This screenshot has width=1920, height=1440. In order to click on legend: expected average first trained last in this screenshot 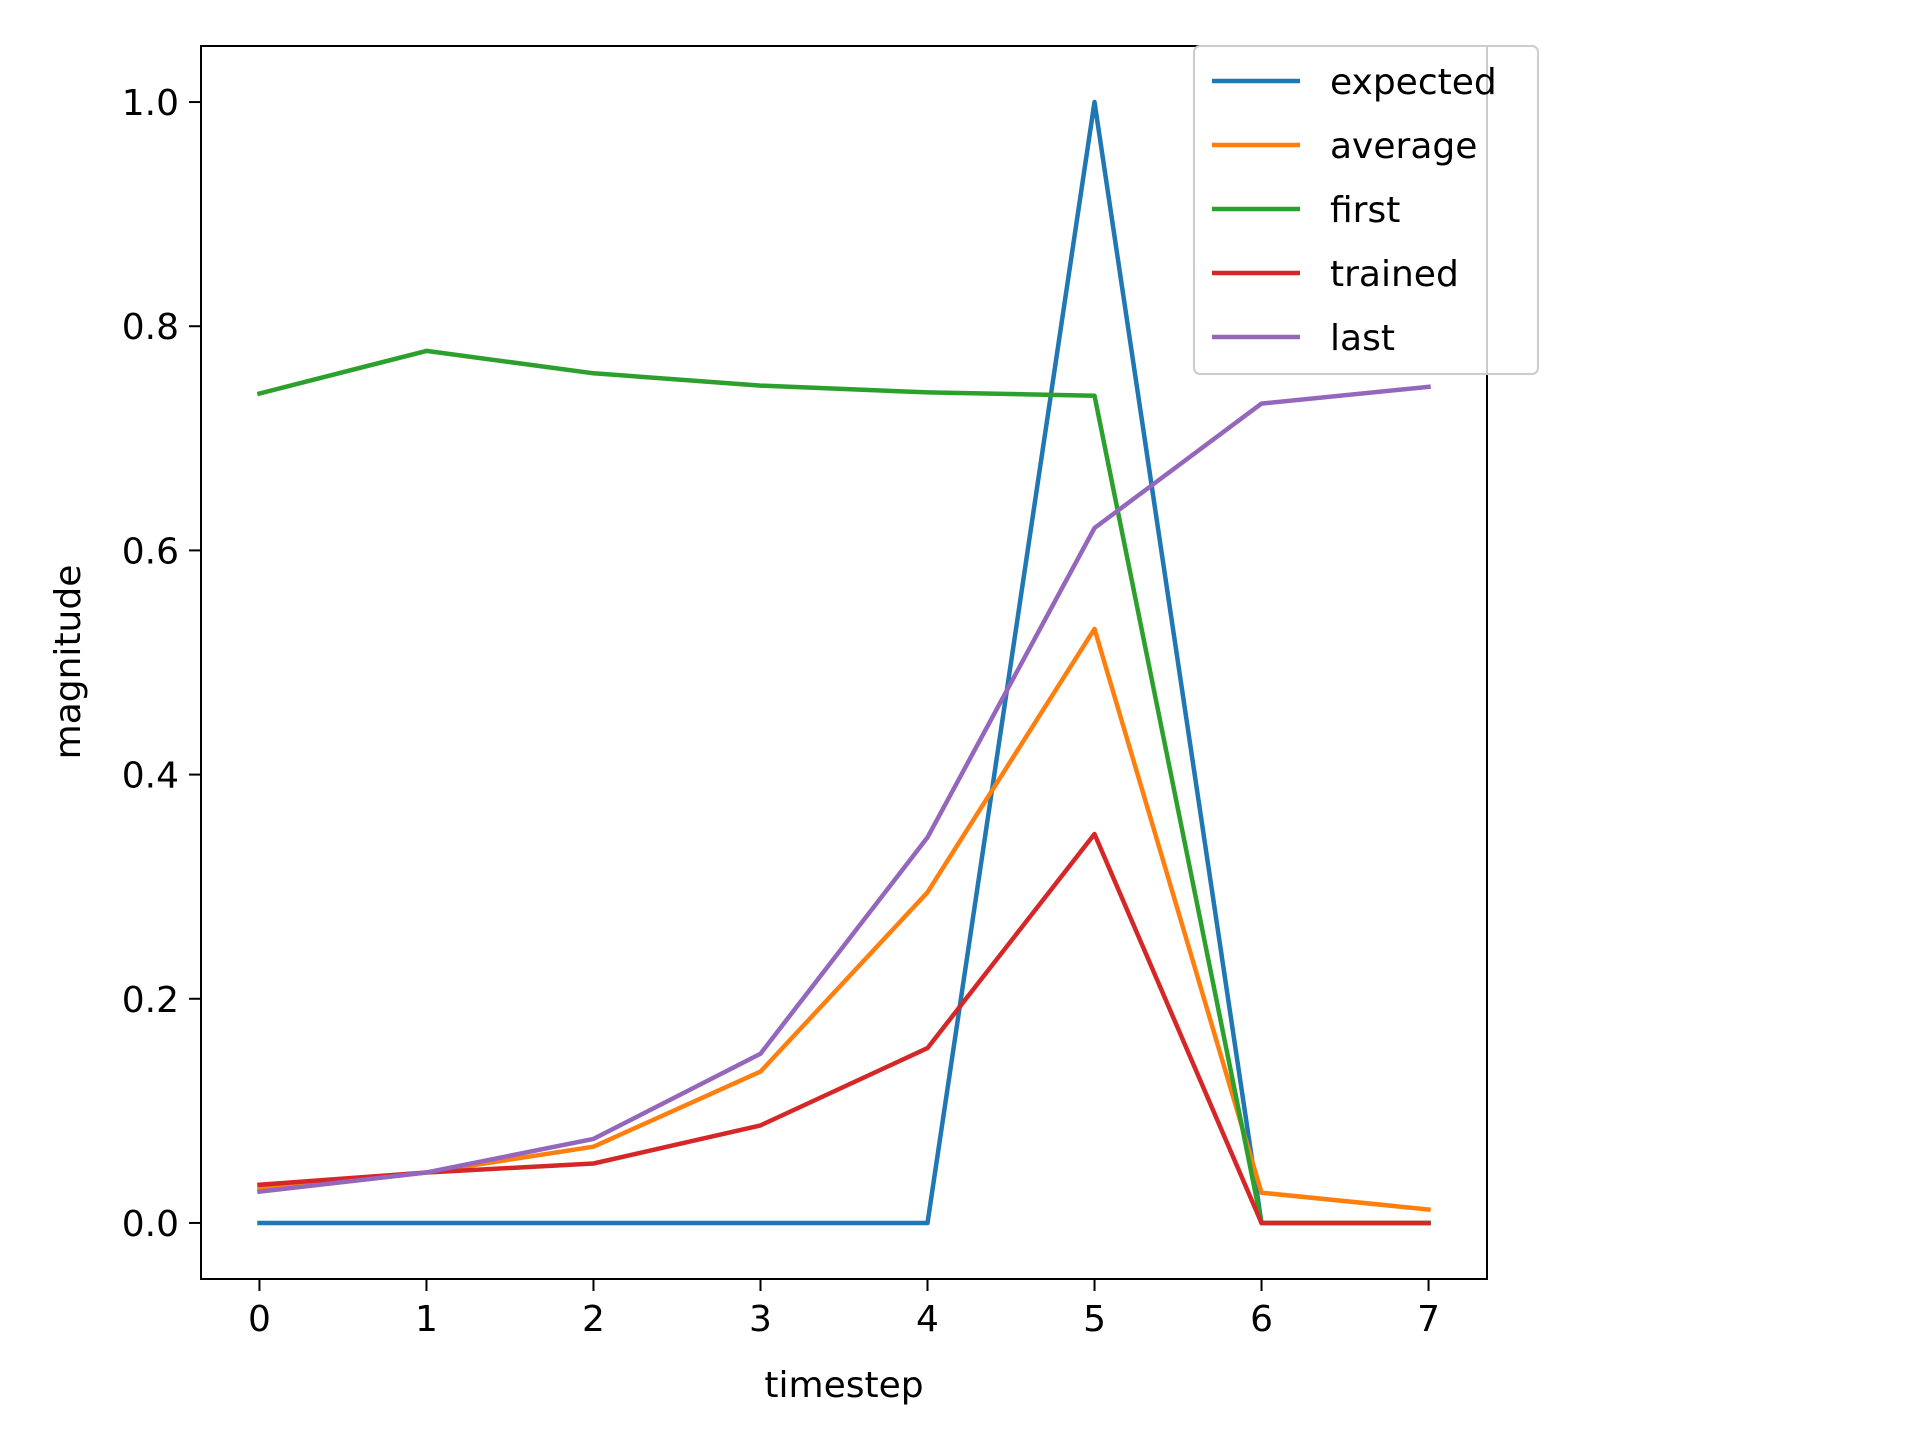, I will do `click(1366, 210)`.